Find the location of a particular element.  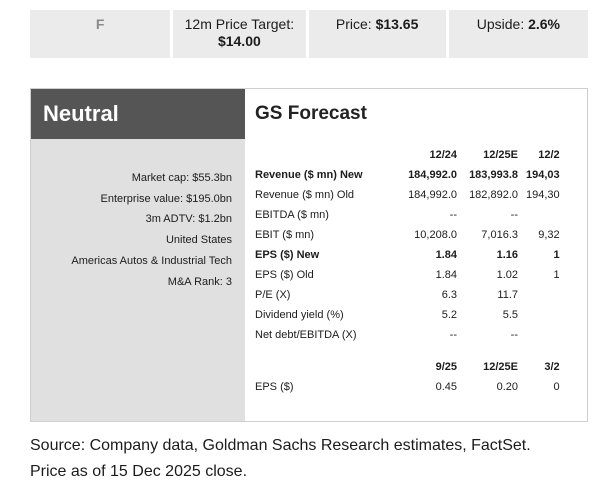

ticker-symbol: F is located at coordinates (100, 24).